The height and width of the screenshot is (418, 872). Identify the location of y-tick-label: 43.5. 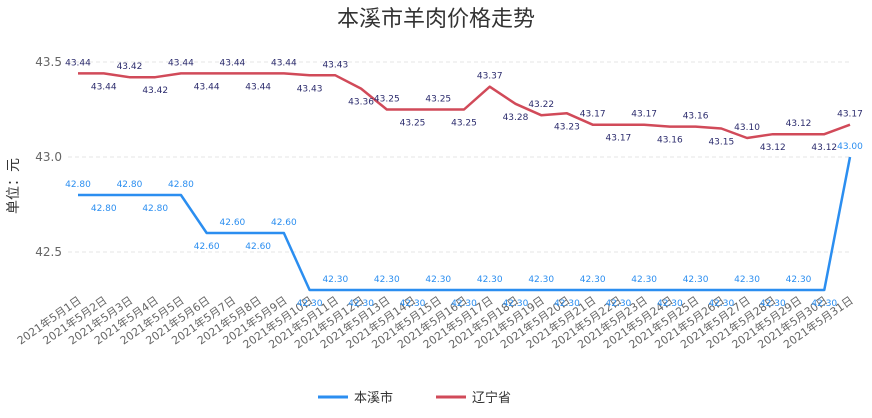
(48, 62).